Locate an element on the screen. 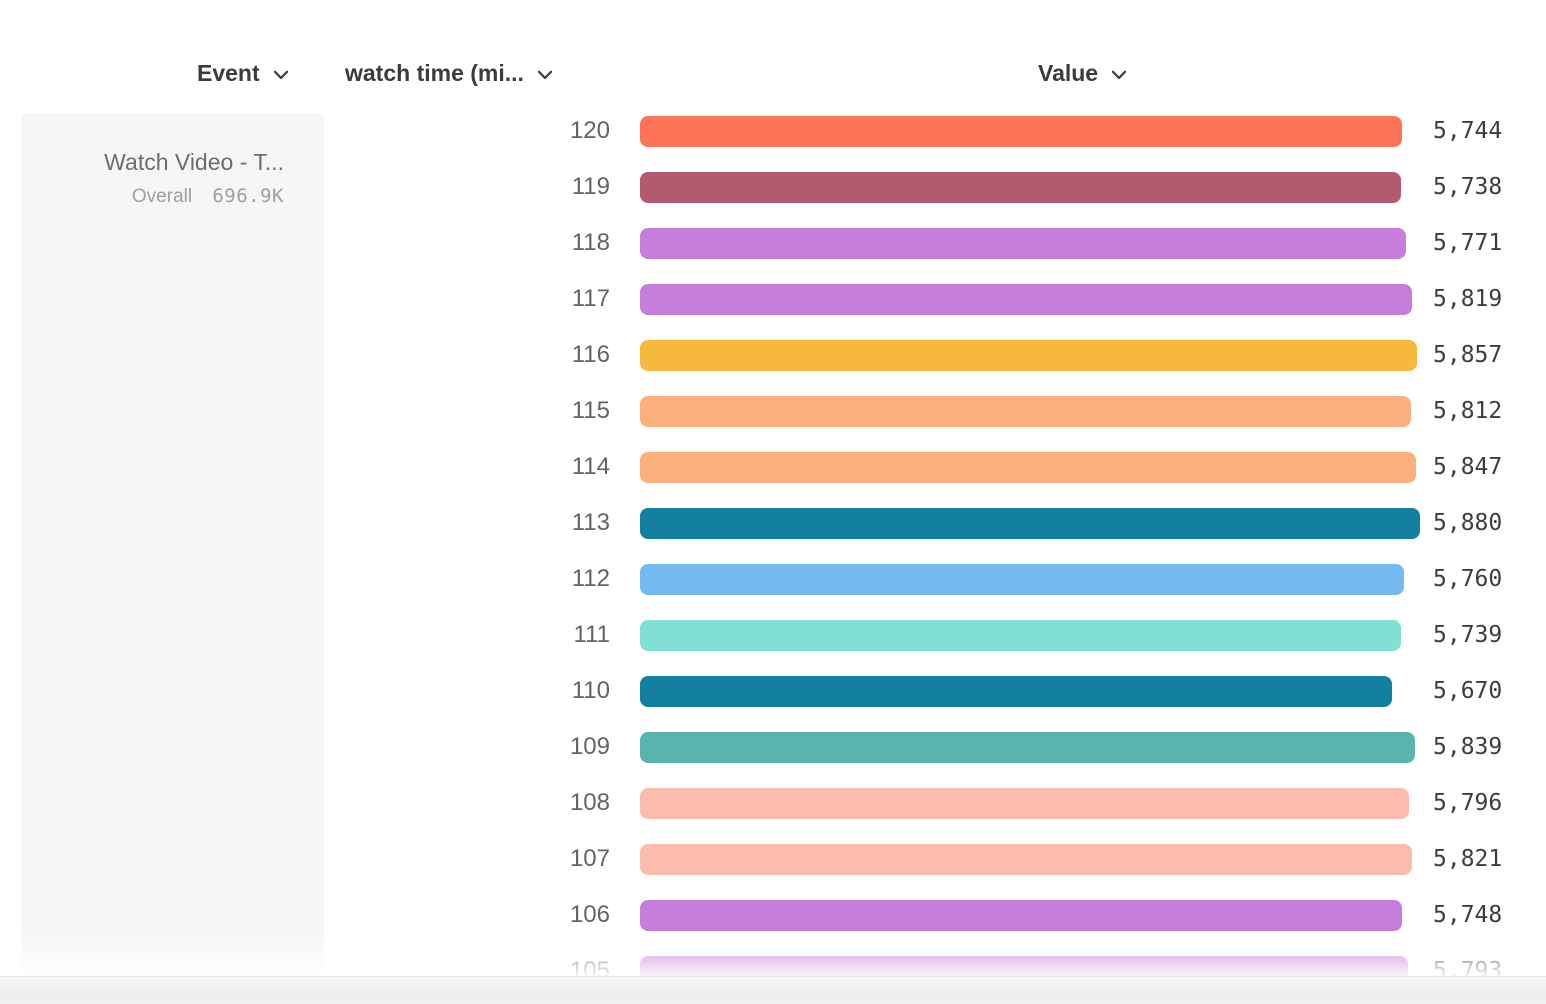 The image size is (1546, 1004). chart-row: 109 5,839 is located at coordinates (773, 747).